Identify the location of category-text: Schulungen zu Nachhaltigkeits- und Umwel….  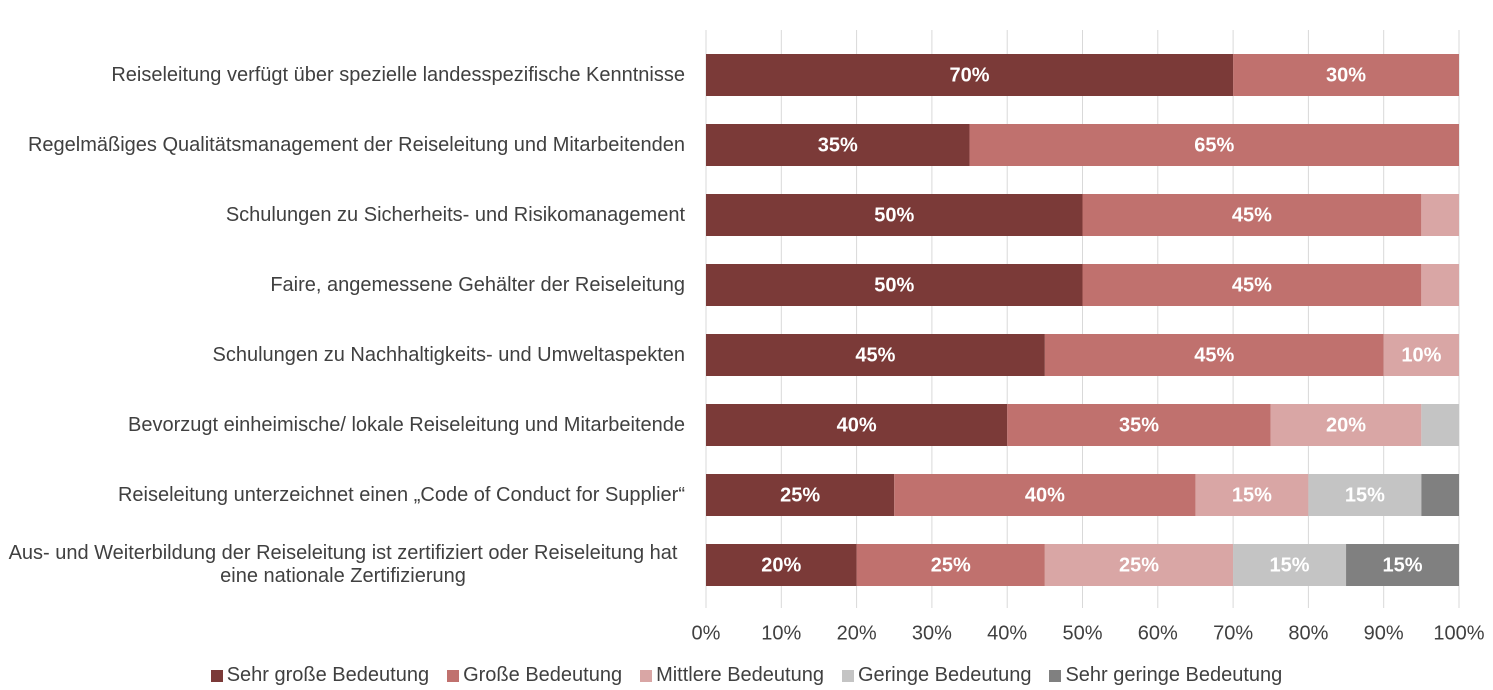
(449, 354).